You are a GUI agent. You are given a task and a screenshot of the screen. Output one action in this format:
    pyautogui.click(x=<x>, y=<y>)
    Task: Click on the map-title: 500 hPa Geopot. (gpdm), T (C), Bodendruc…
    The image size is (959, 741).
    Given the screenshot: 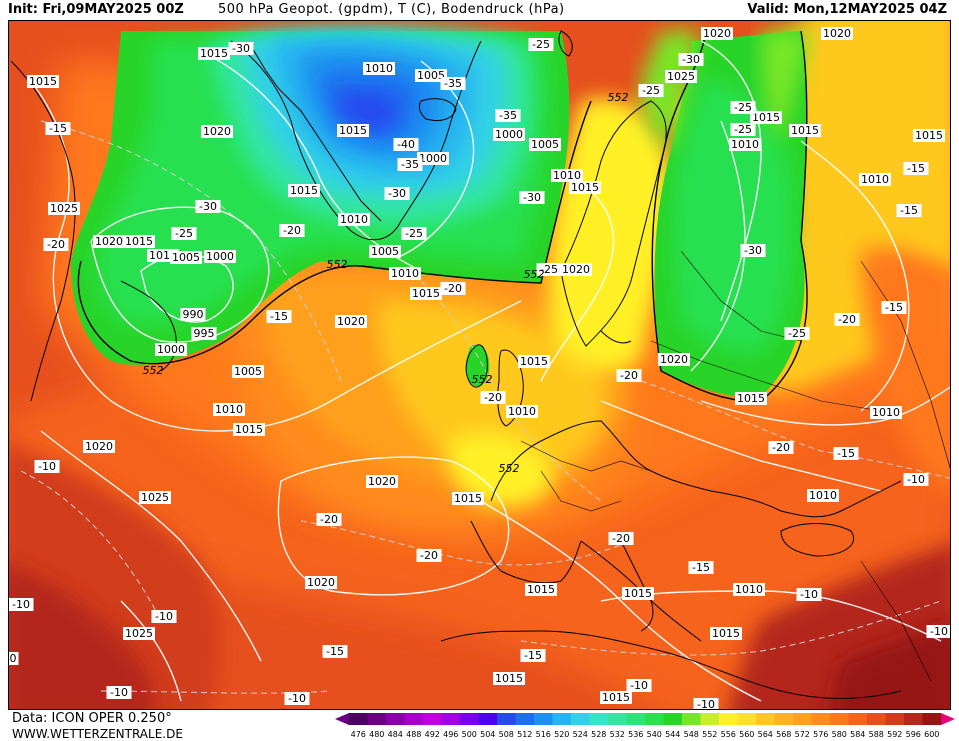 What is the action you would take?
    pyautogui.click(x=391, y=9)
    